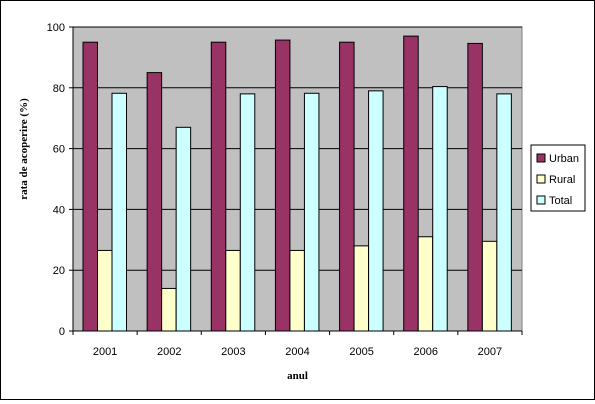 The image size is (595, 404). I want to click on x-tick-labels: 2001 2002 2003 2004 2005 2006 2007, so click(297, 352).